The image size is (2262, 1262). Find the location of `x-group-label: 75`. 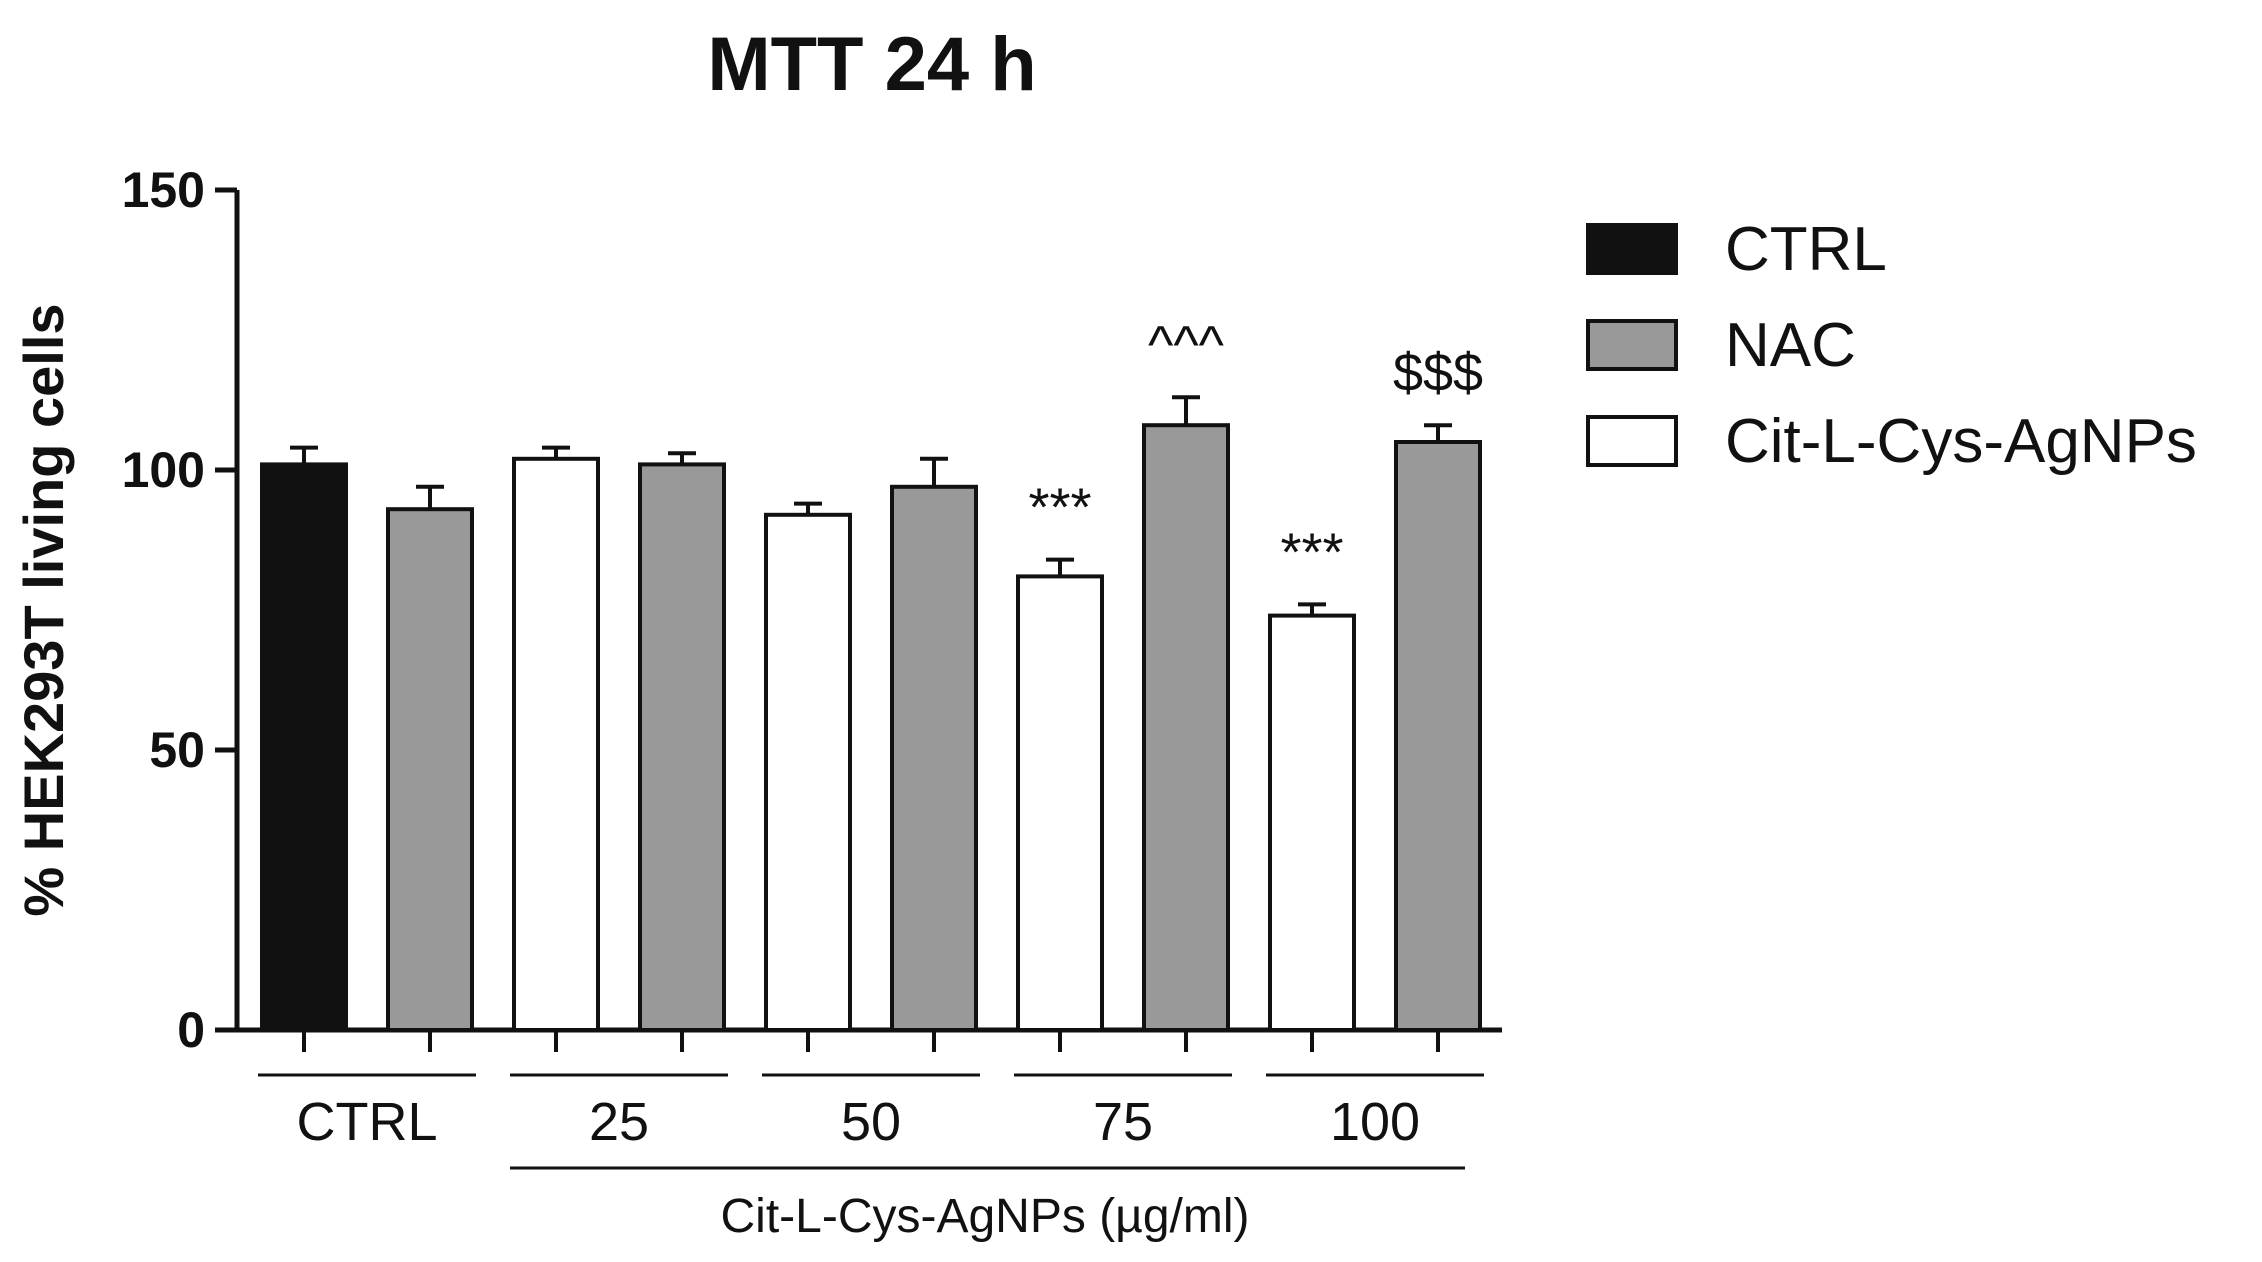

x-group-label: 75 is located at coordinates (1123, 1122).